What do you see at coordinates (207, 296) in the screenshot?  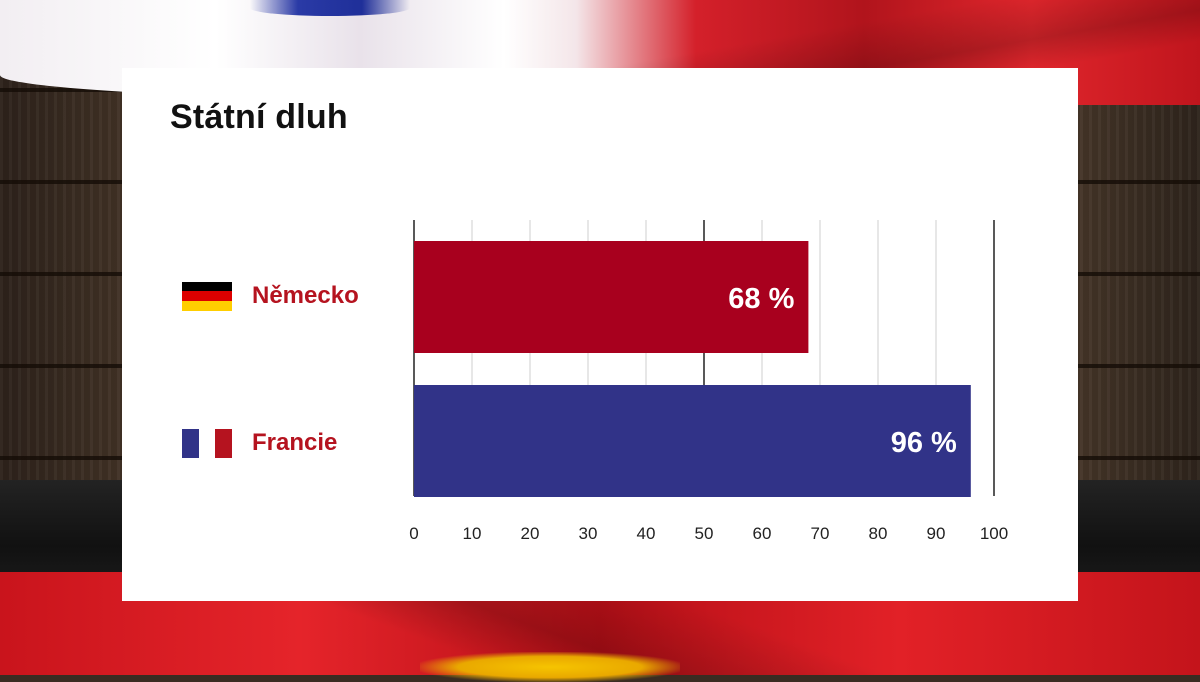 I see `germany-flag-icon` at bounding box center [207, 296].